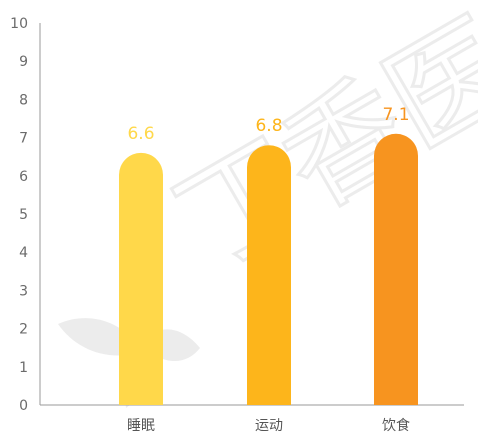 The height and width of the screenshot is (434, 478). What do you see at coordinates (23, 406) in the screenshot?
I see `y-tick-label: 0` at bounding box center [23, 406].